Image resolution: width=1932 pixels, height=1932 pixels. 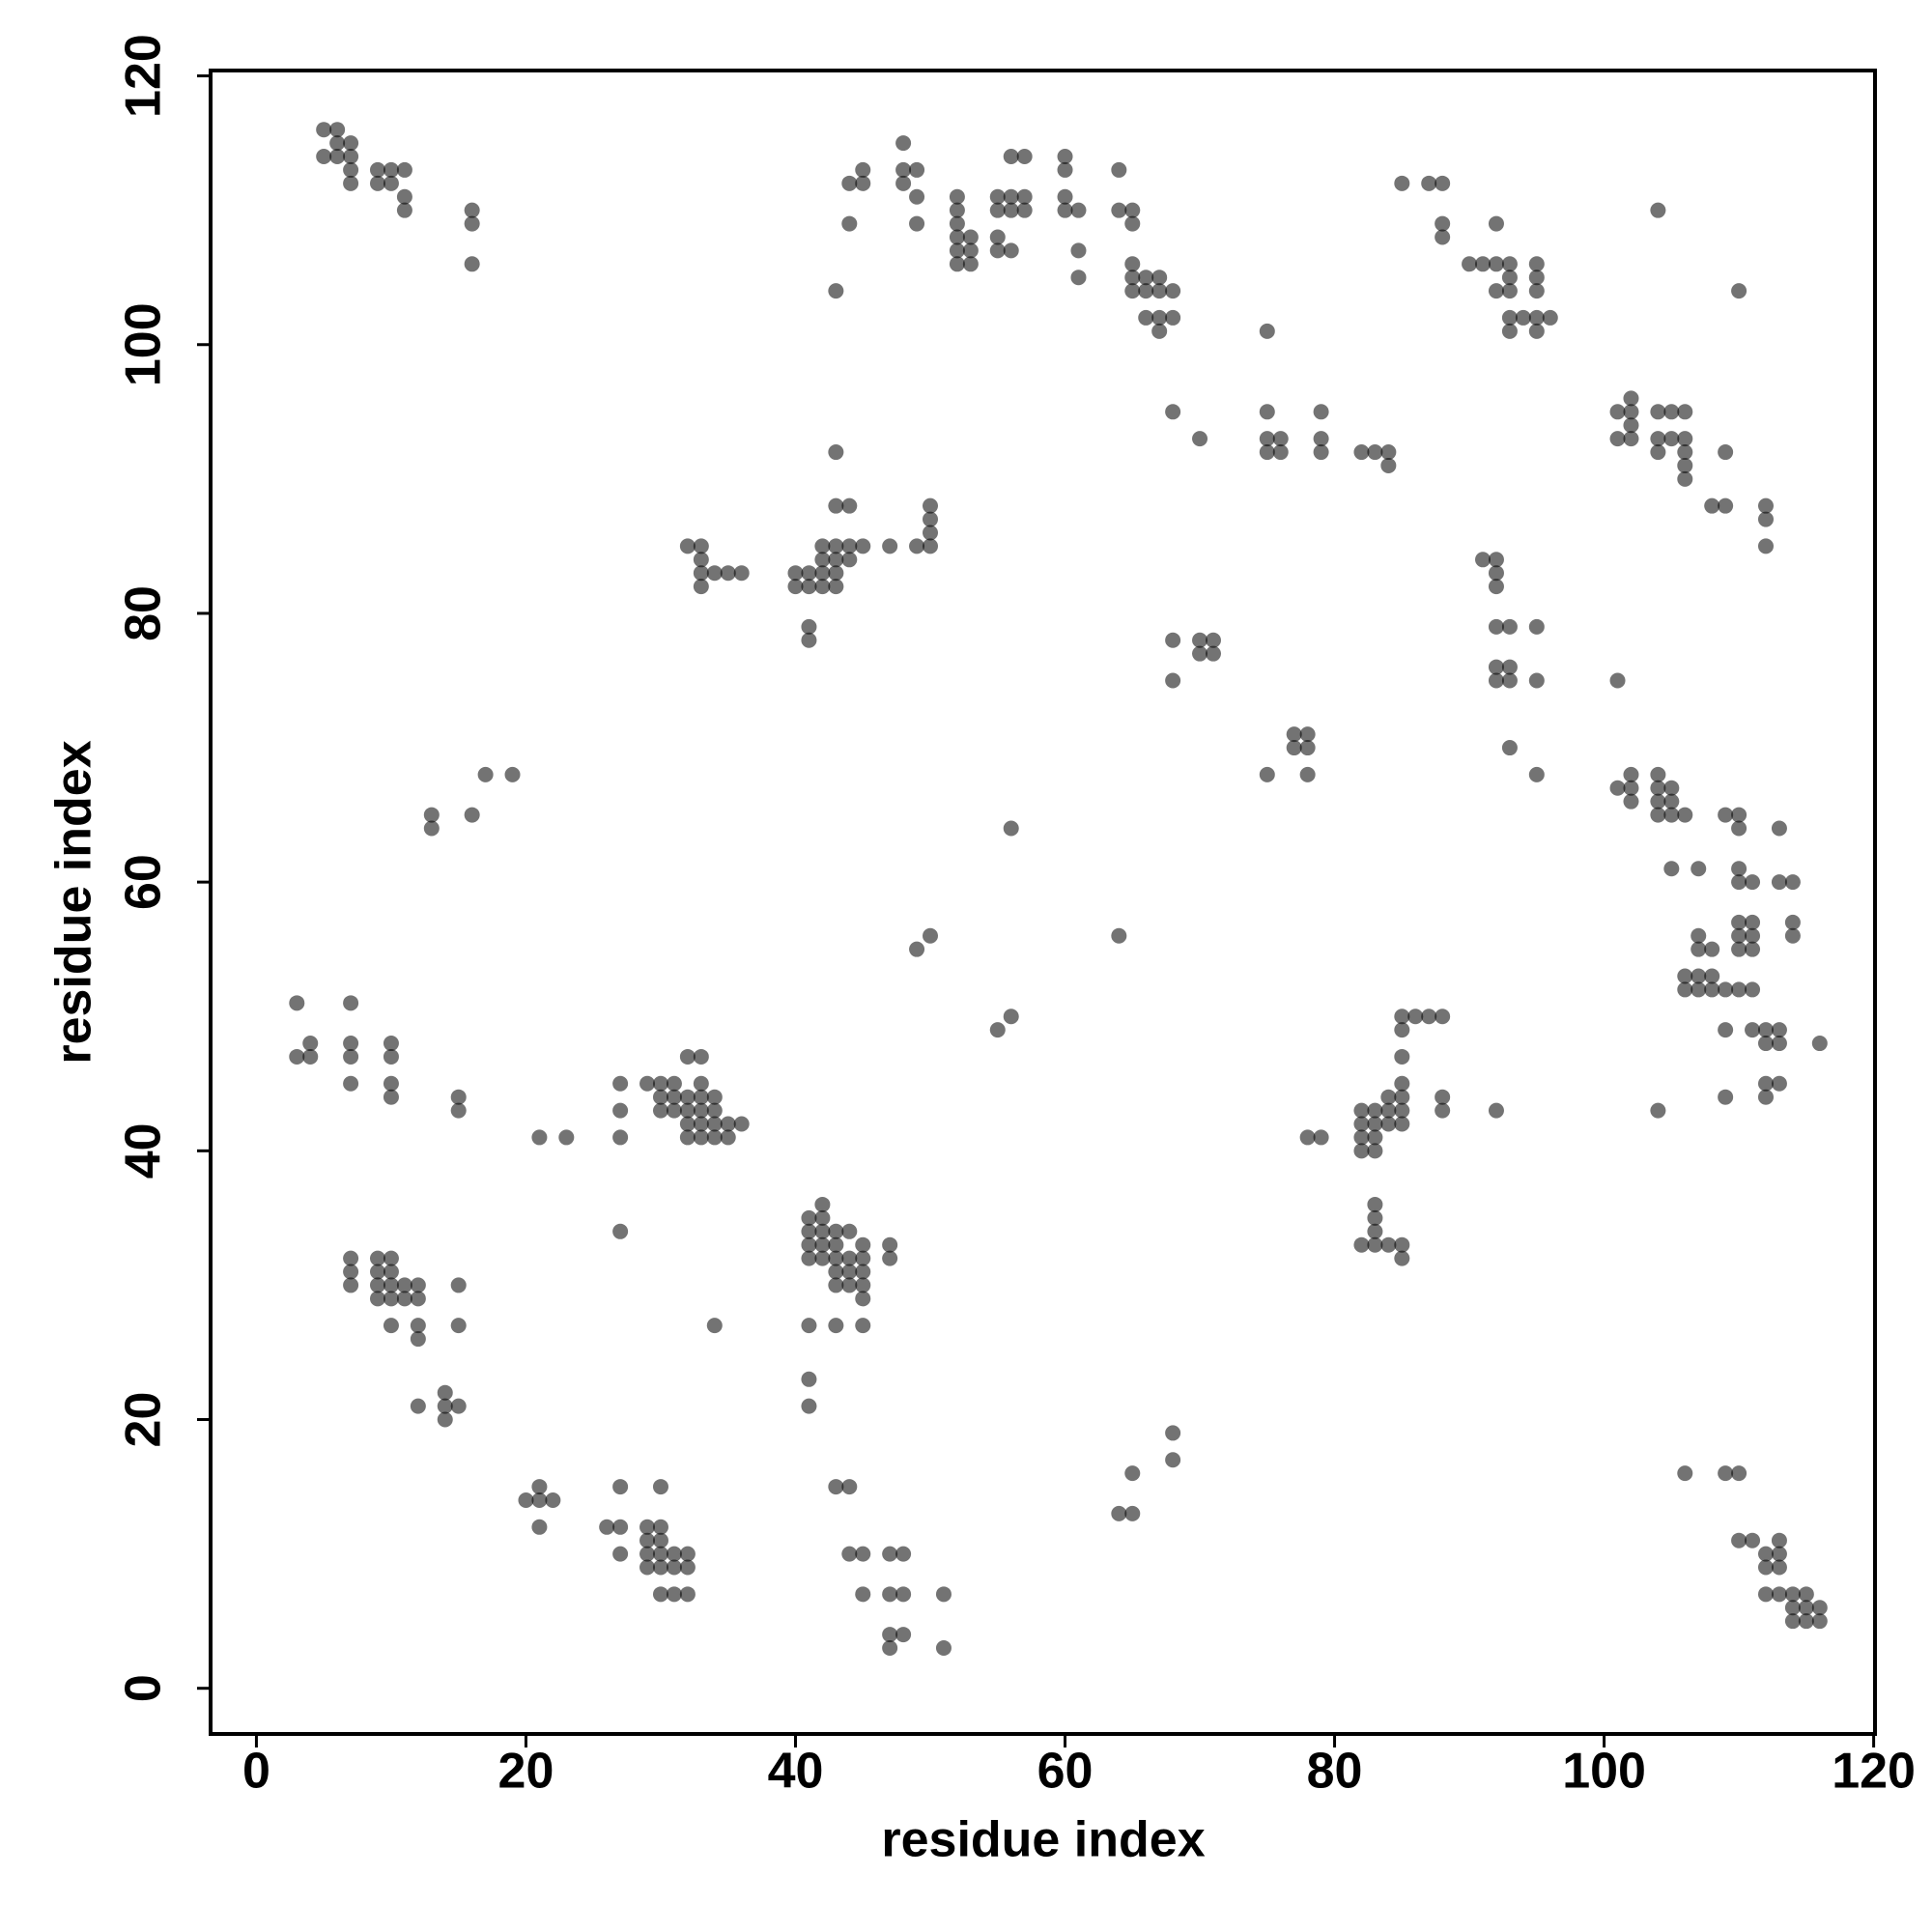 What do you see at coordinates (144, 882) in the screenshot?
I see `y-tick-label: 60` at bounding box center [144, 882].